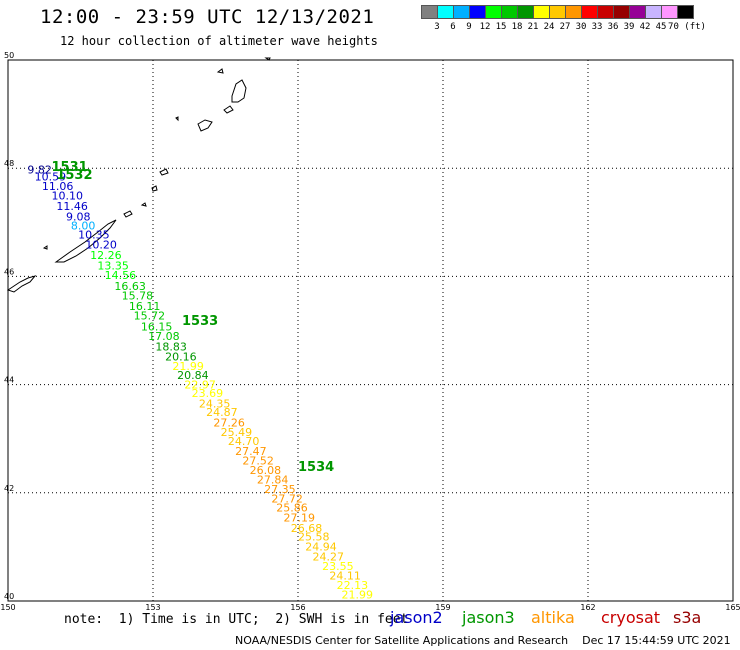 The width and height of the screenshot is (740, 650). What do you see at coordinates (138, 296) in the screenshot?
I see `swh-value-label: 15.78` at bounding box center [138, 296].